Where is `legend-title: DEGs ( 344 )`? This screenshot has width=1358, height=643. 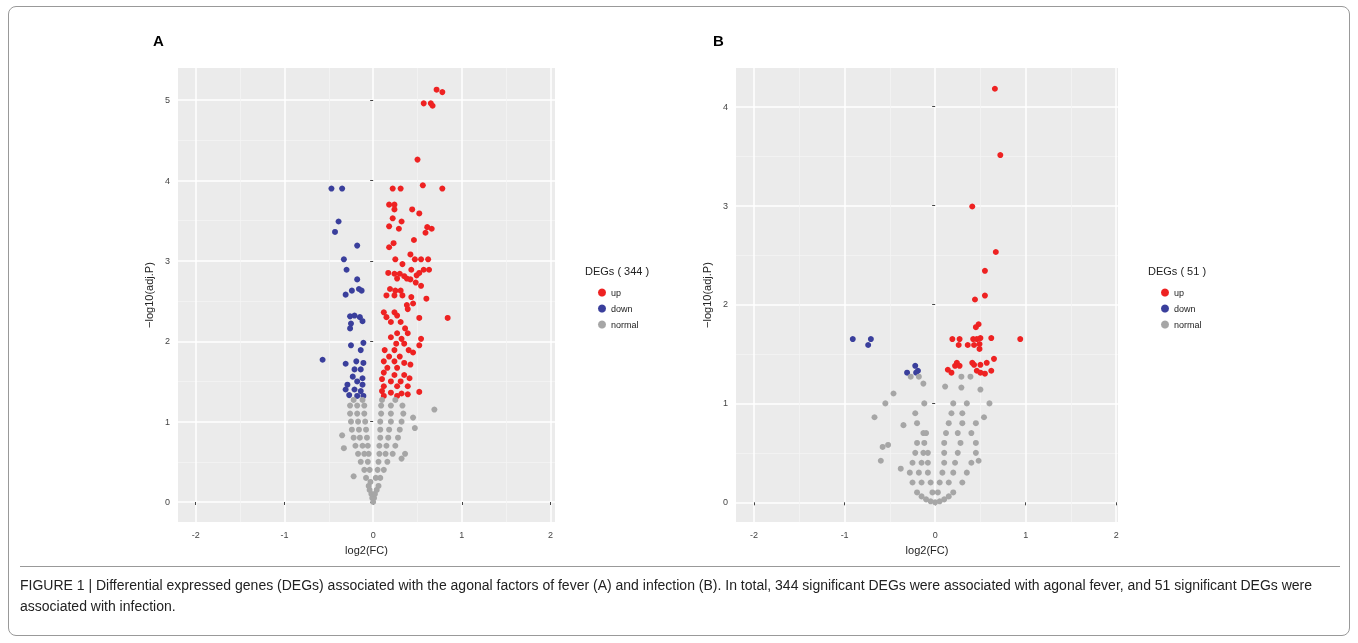
legend-title: DEGs ( 344 ) is located at coordinates (617, 270).